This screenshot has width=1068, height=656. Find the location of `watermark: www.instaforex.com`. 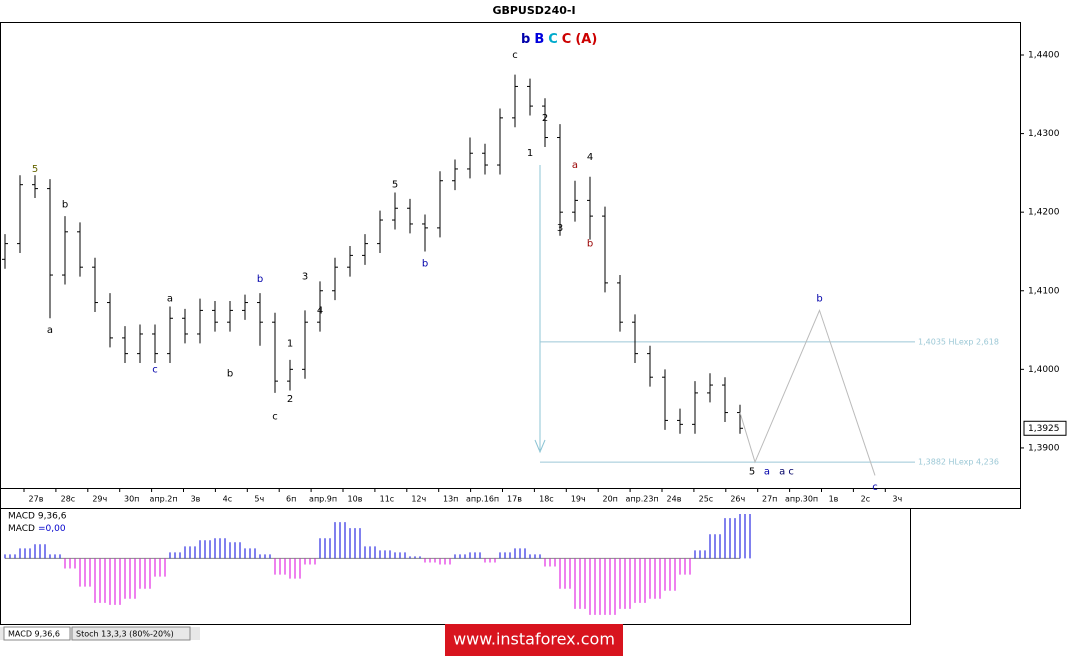

watermark: www.instaforex.com is located at coordinates (534, 639).